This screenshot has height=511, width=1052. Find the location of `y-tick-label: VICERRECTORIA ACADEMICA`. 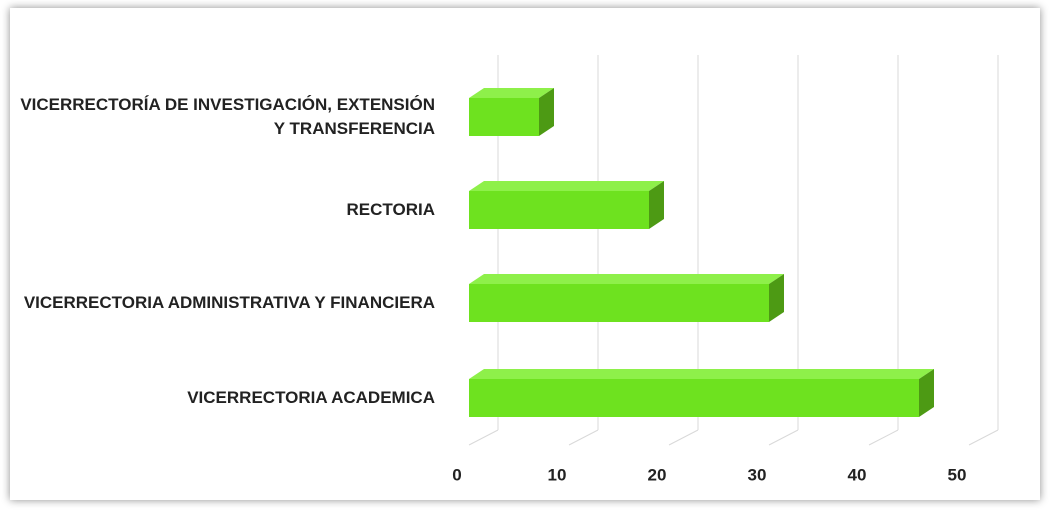

y-tick-label: VICERRECTORIA ACADEMICA is located at coordinates (311, 397).